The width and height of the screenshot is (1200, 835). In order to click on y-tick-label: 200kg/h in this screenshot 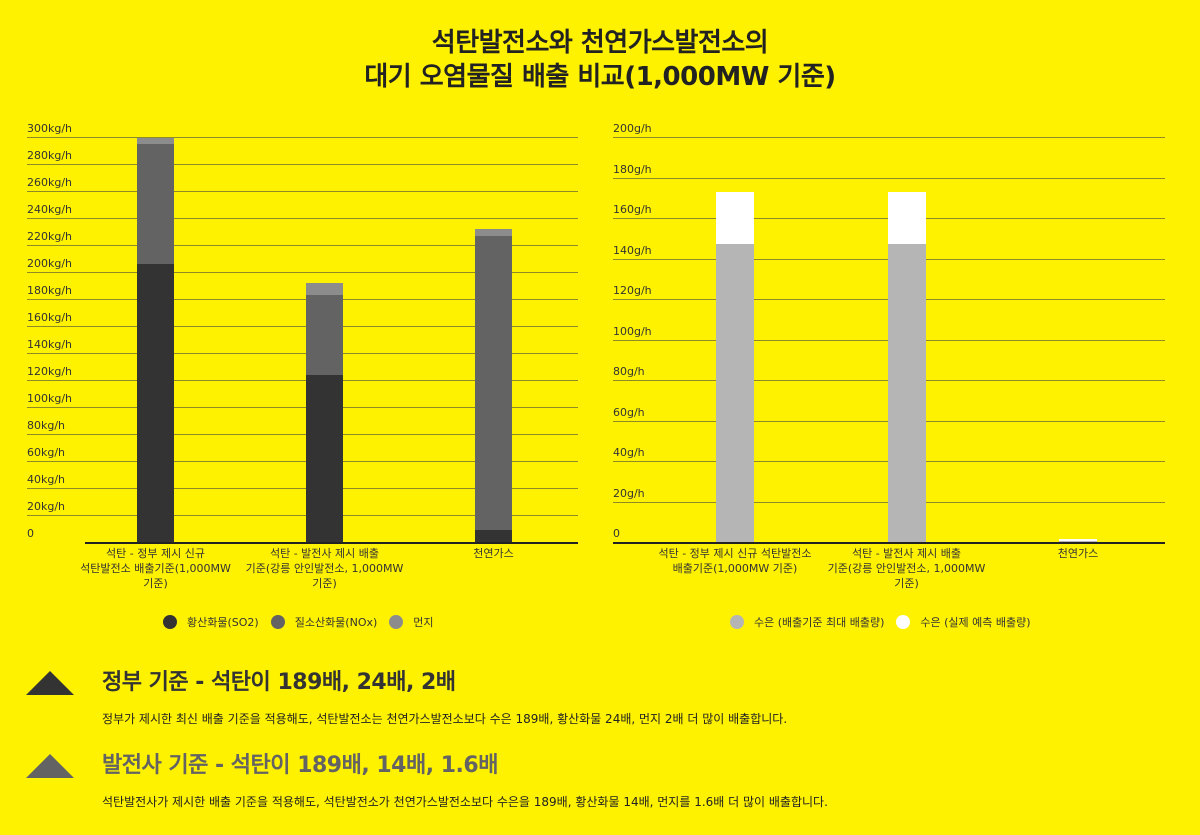, I will do `click(50, 263)`.